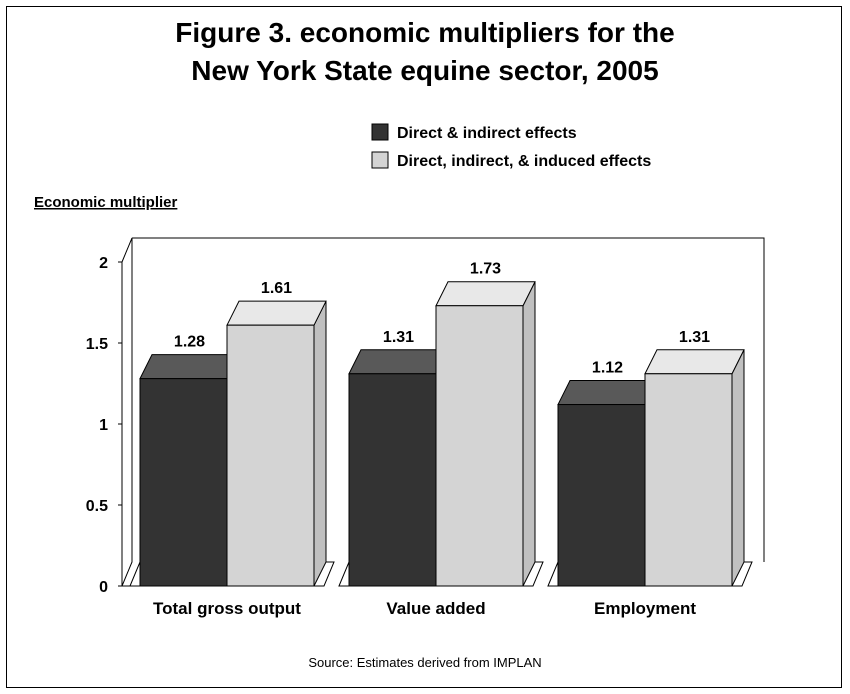 Image resolution: width=850 pixels, height=694 pixels. I want to click on bar-total-gross-output-series-2-top, so click(276, 313).